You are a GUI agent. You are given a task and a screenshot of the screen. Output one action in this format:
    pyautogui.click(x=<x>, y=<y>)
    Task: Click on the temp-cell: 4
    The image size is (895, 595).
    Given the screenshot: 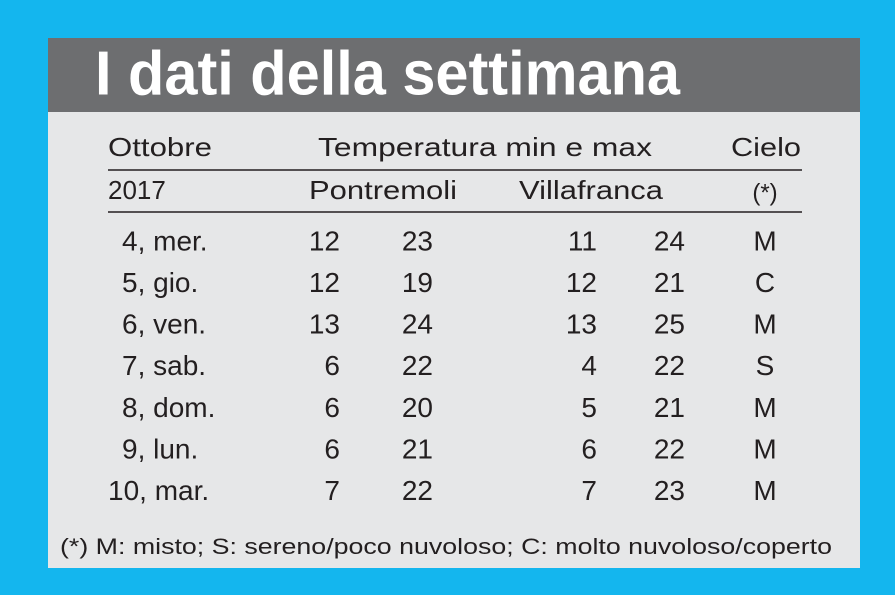 What is the action you would take?
    pyautogui.click(x=589, y=365)
    